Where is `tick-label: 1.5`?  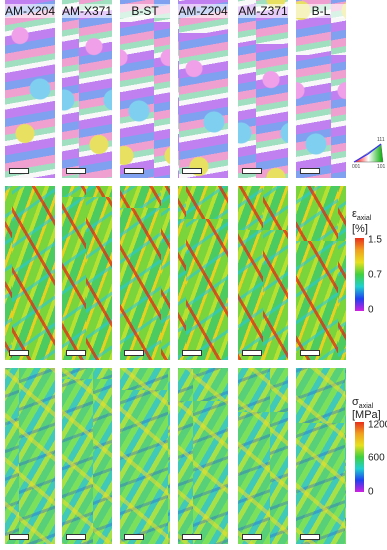 tick-label: 1.5 is located at coordinates (375, 240).